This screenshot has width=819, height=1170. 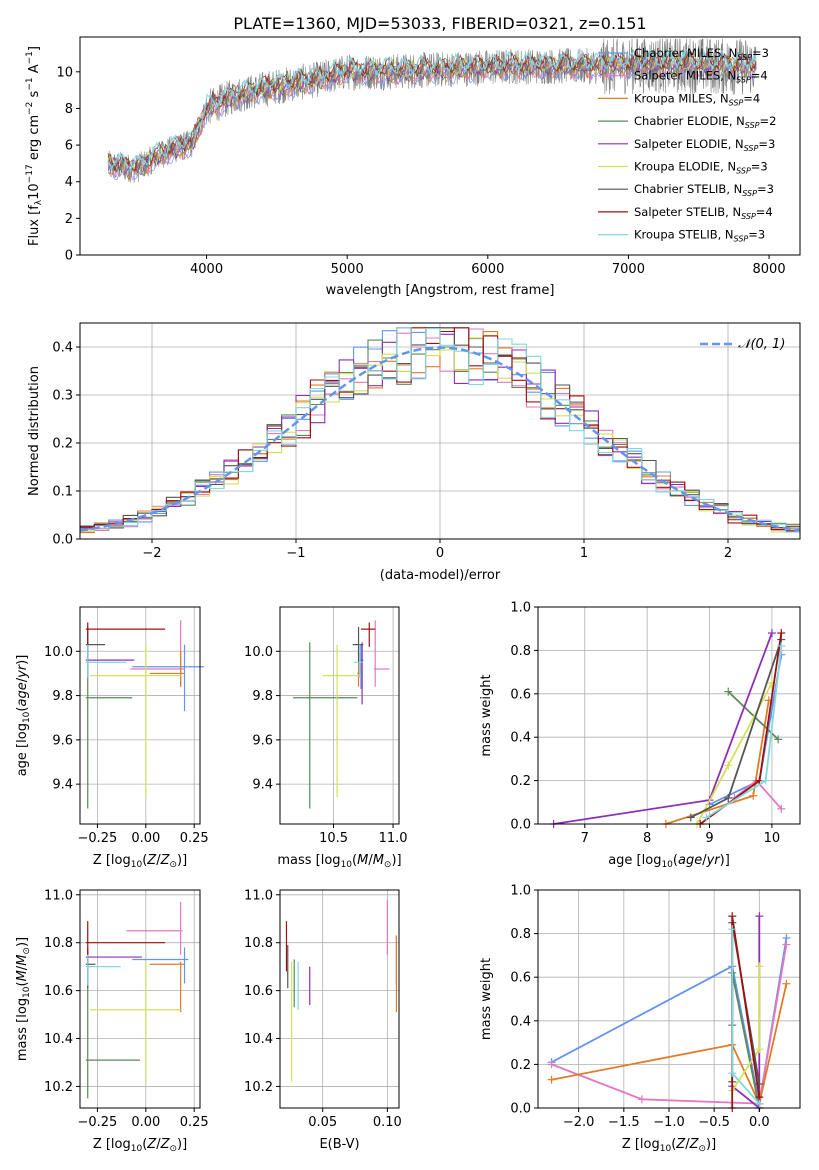 I want to click on y-tick-label: 10, so click(x=64, y=72).